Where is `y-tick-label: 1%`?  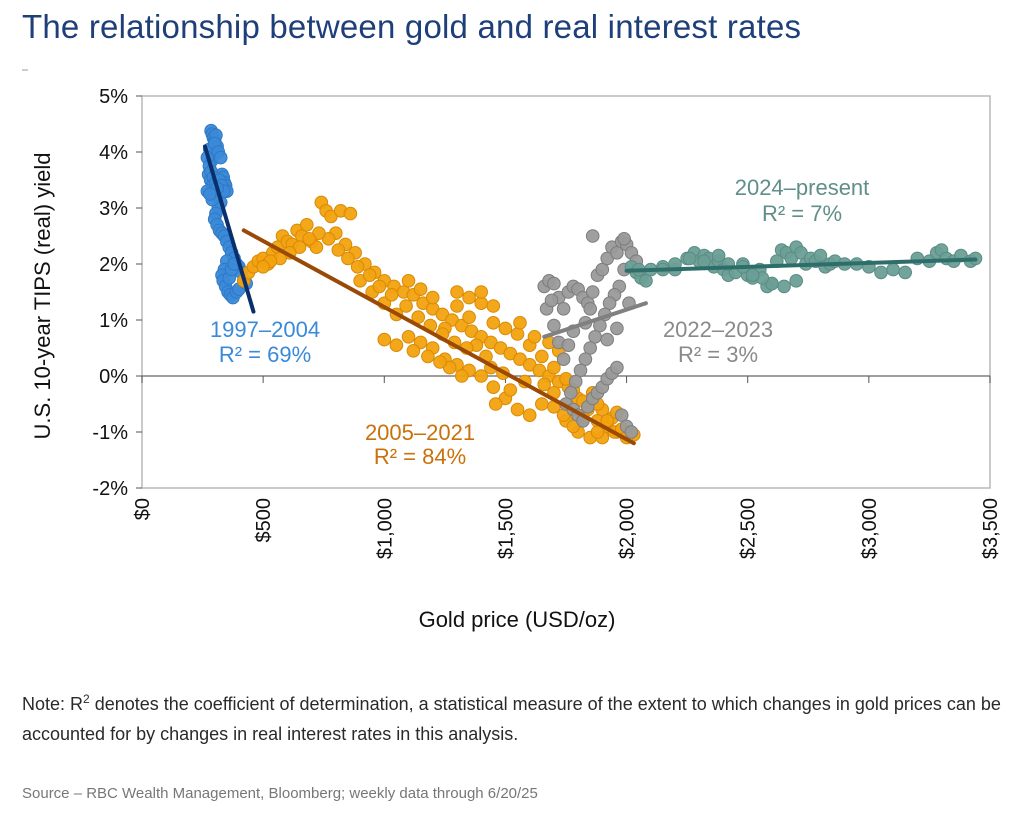 y-tick-label: 1% is located at coordinates (113, 321).